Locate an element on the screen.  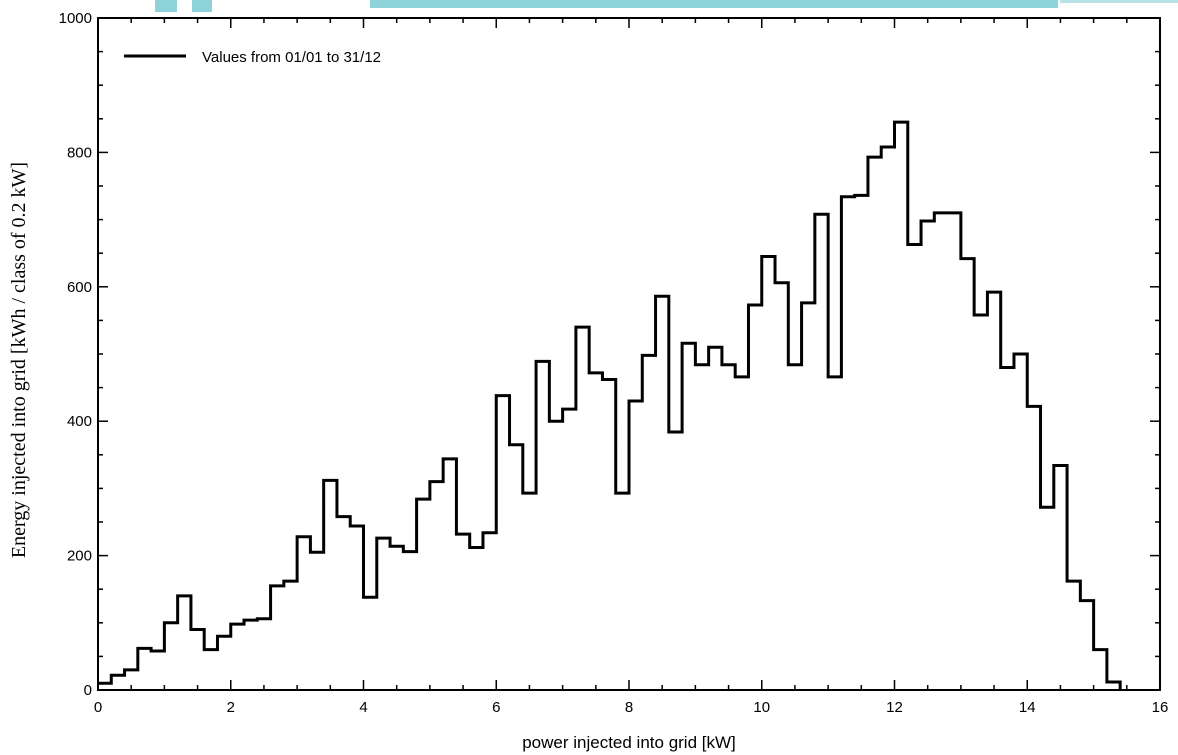
legend-label: Values from 01/01 to 31/12 is located at coordinates (291, 57).